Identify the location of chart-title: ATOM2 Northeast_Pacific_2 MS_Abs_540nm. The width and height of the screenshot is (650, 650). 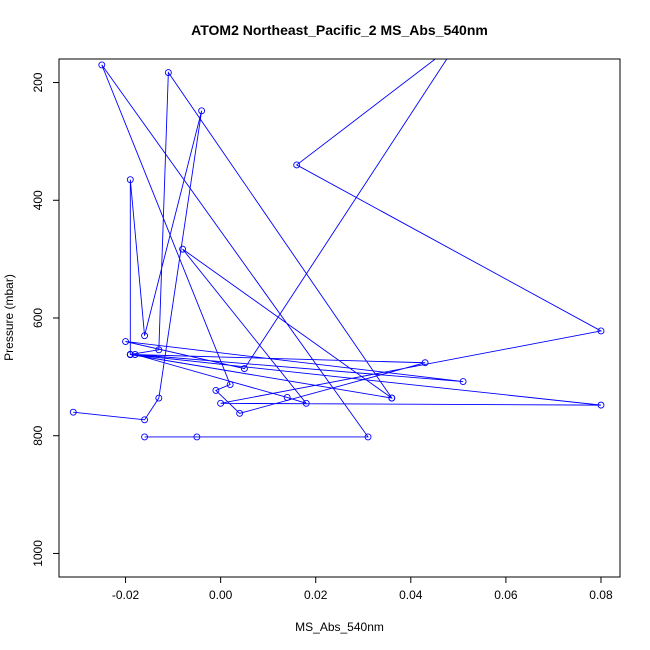
(339, 30).